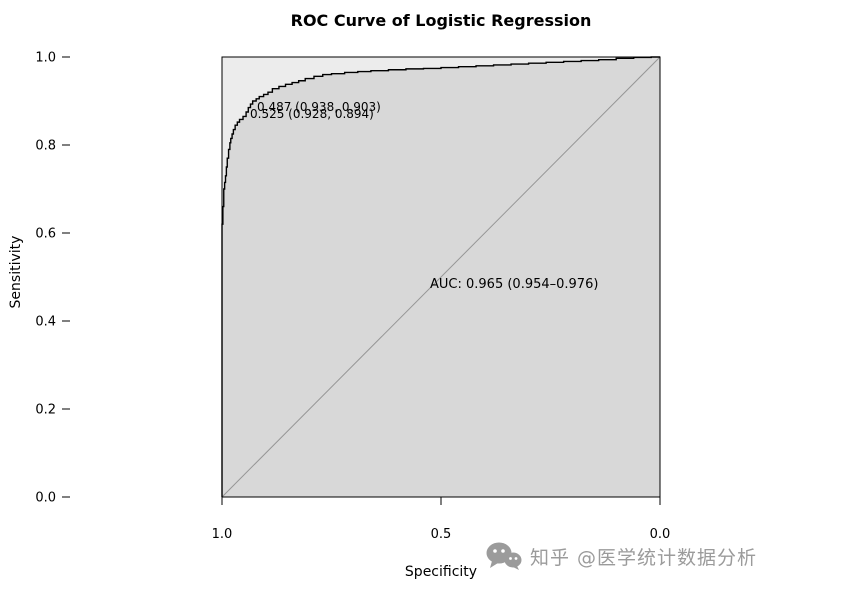 The height and width of the screenshot is (594, 842). I want to click on chart-title: ROC Curve of Logistic Regression, so click(441, 20).